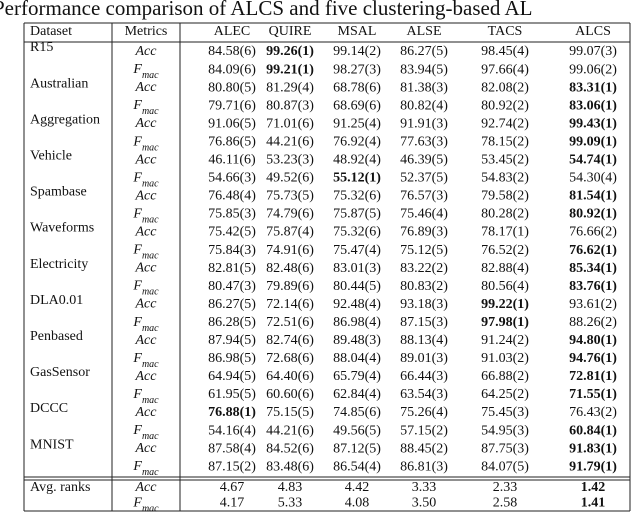  What do you see at coordinates (505, 87) in the screenshot?
I see `cell: 82.08(2)` at bounding box center [505, 87].